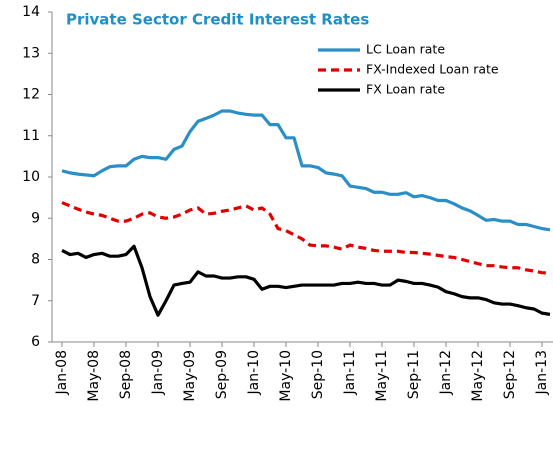  I want to click on x-tick-label: Jan-11, so click(350, 372).